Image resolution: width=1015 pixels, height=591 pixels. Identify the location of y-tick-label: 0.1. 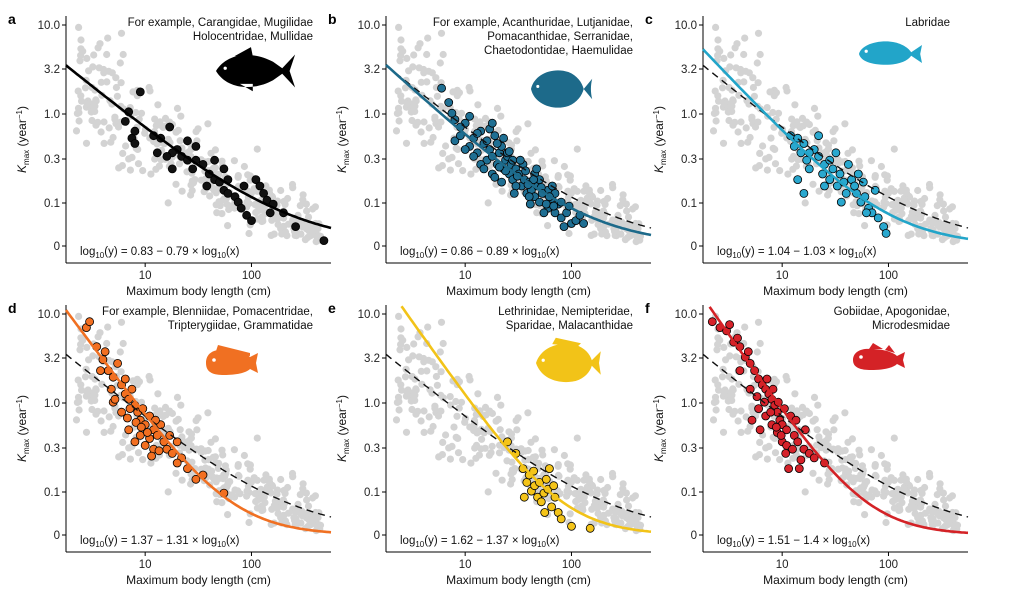
(52, 204).